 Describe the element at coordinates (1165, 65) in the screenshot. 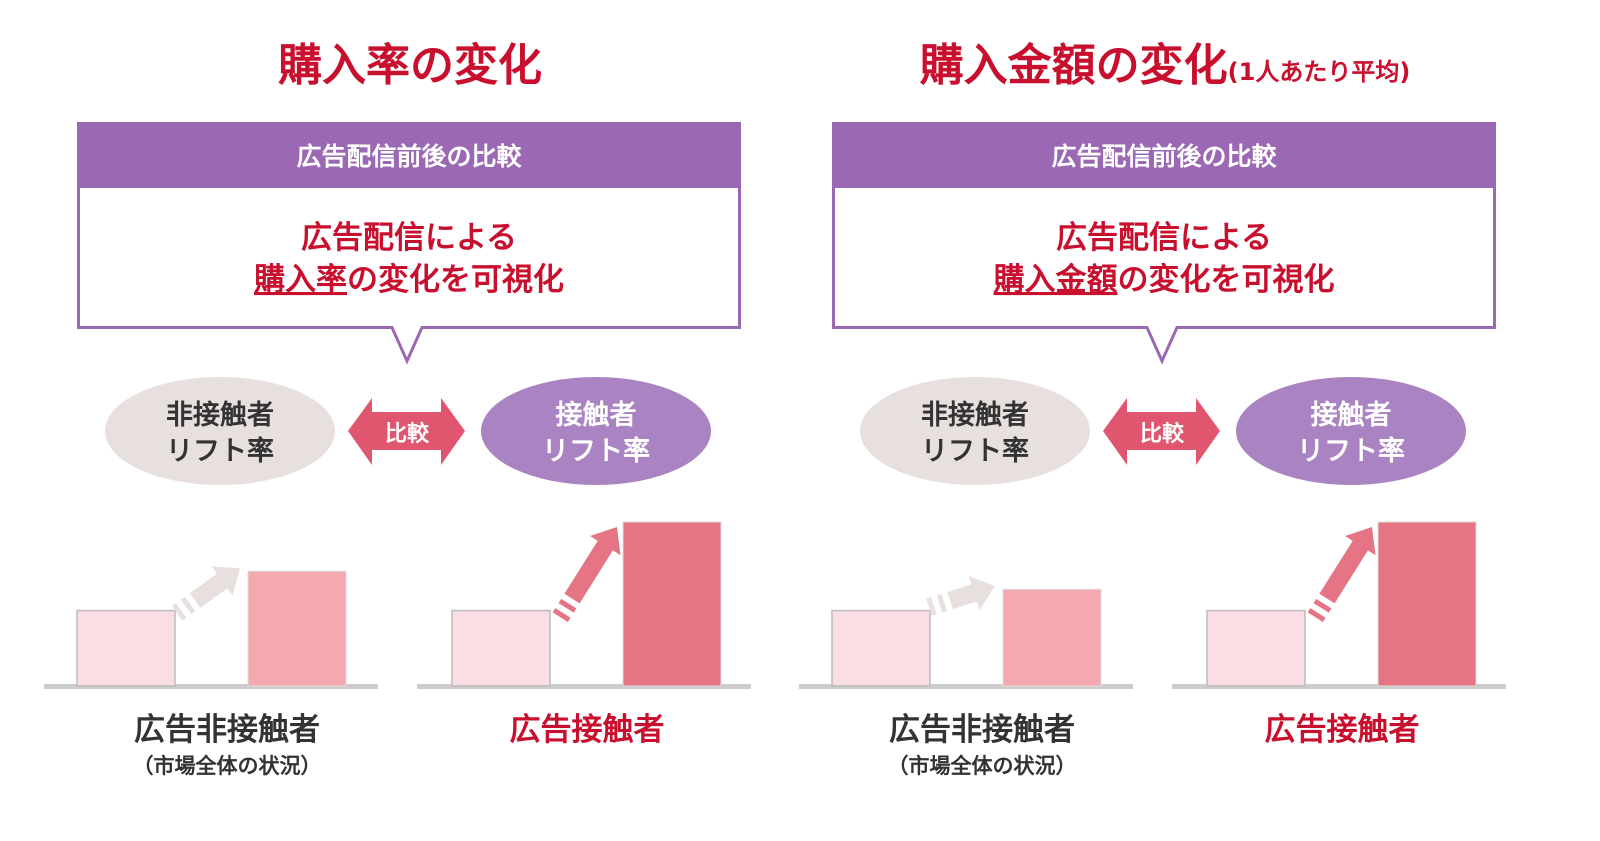

I see `panel-title: 購入金額の変化(1人あたり平均)` at that location.